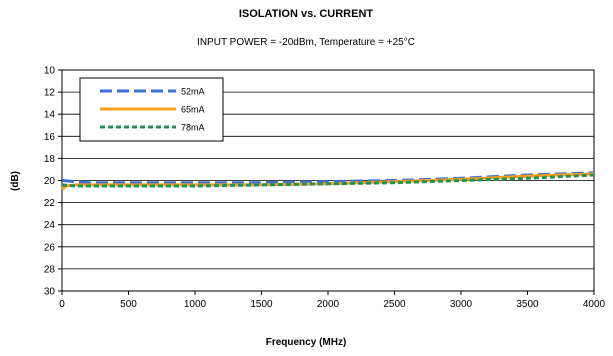 The width and height of the screenshot is (613, 356). What do you see at coordinates (15, 181) in the screenshot?
I see `y-axis-label: (dB)` at bounding box center [15, 181].